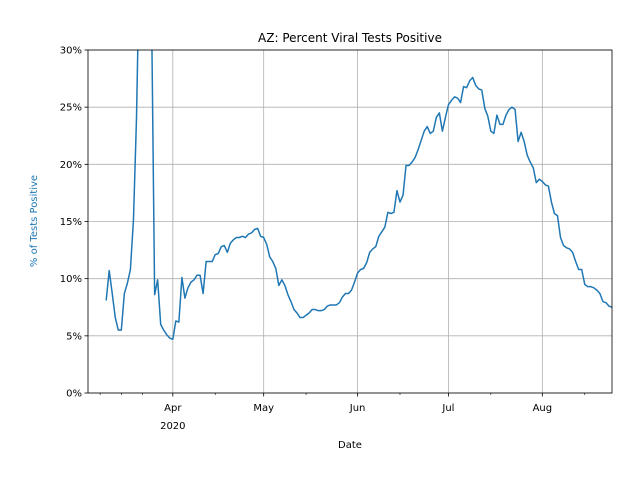 This screenshot has height=480, width=640. I want to click on x-axis-label: Date, so click(350, 445).